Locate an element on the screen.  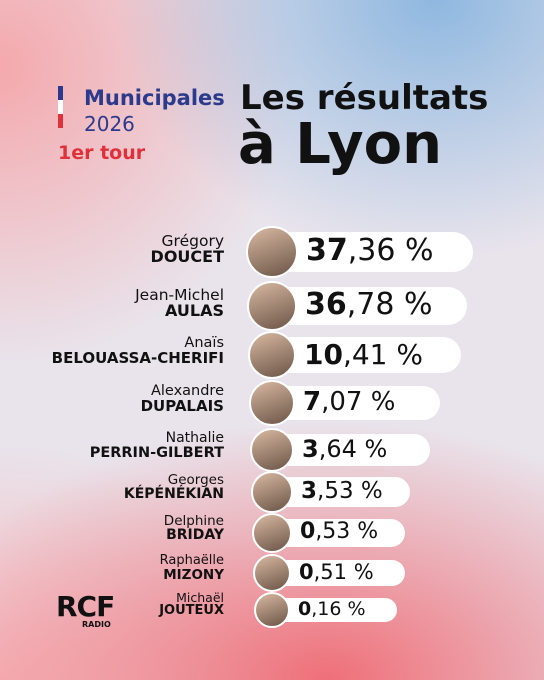
candidate-name: Anaïs BELOUASSA-CHERIFI is located at coordinates (137, 351).